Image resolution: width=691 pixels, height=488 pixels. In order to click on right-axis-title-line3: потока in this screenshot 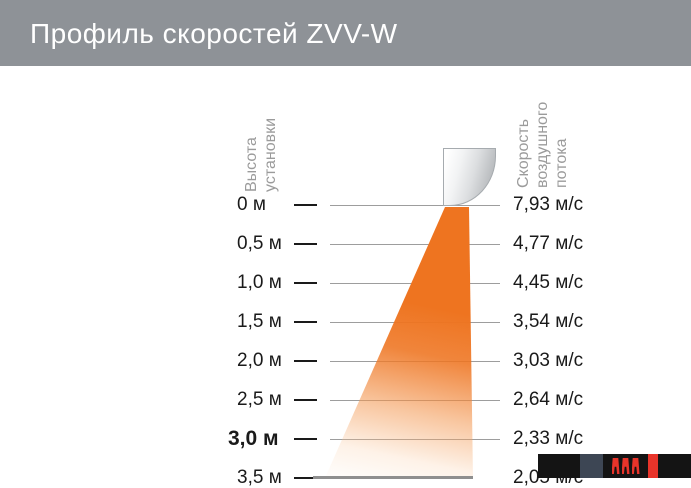, I will do `click(561, 163)`.